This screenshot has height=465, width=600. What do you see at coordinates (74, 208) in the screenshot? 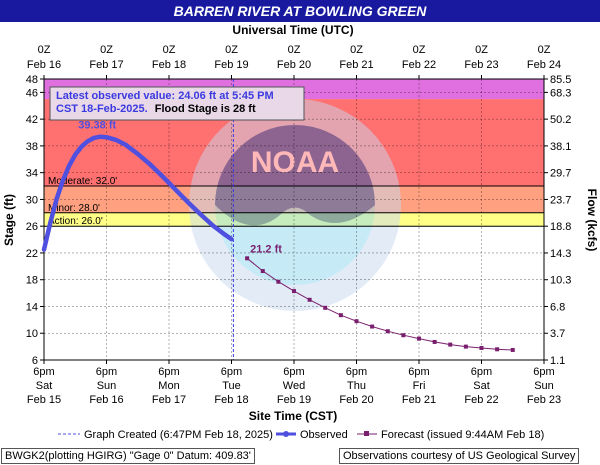
I see `minor-level-label: Minor: 28.0'` at bounding box center [74, 208].